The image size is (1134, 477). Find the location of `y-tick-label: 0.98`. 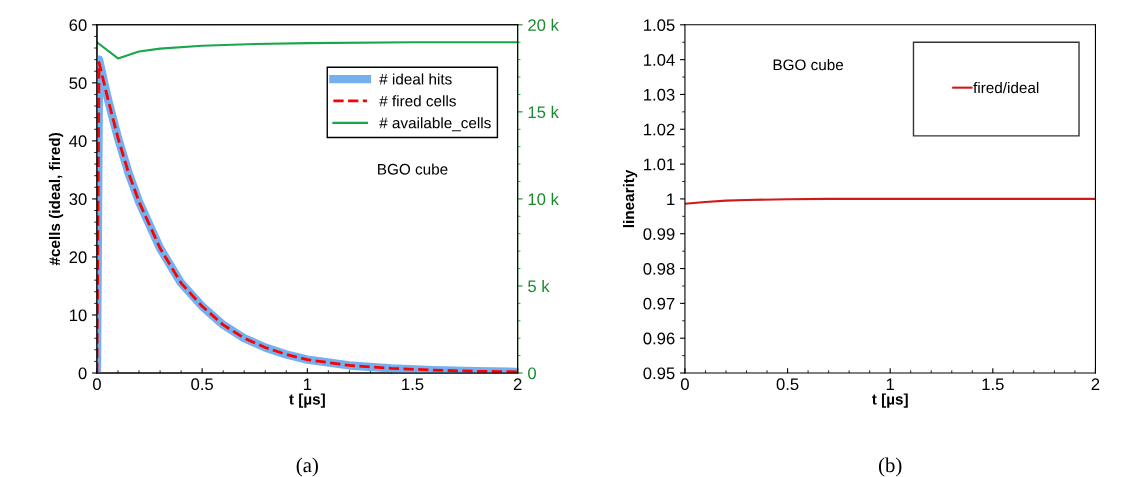

y-tick-label: 0.98 is located at coordinates (659, 268).